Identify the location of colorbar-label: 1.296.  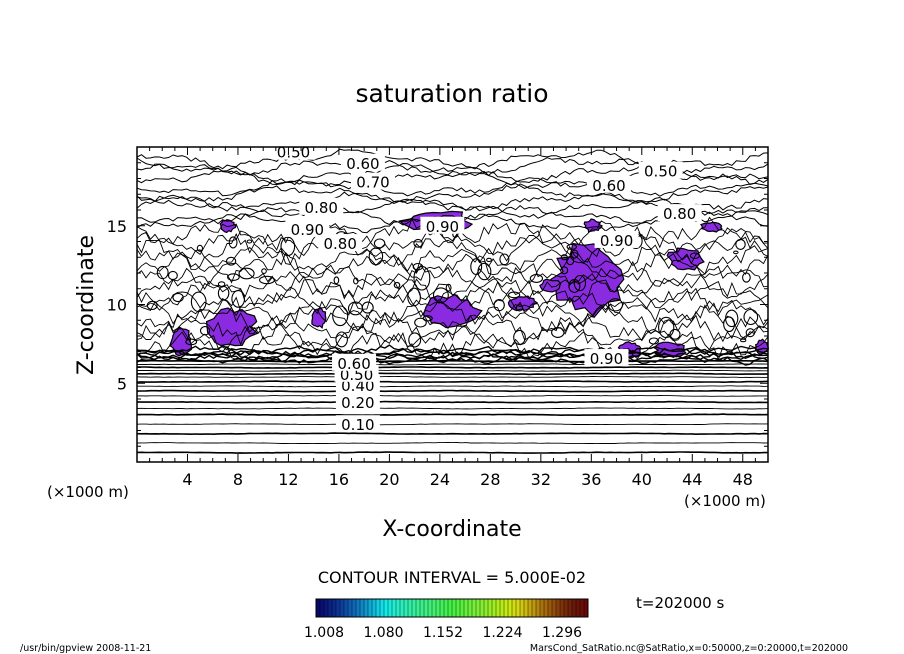
(562, 633).